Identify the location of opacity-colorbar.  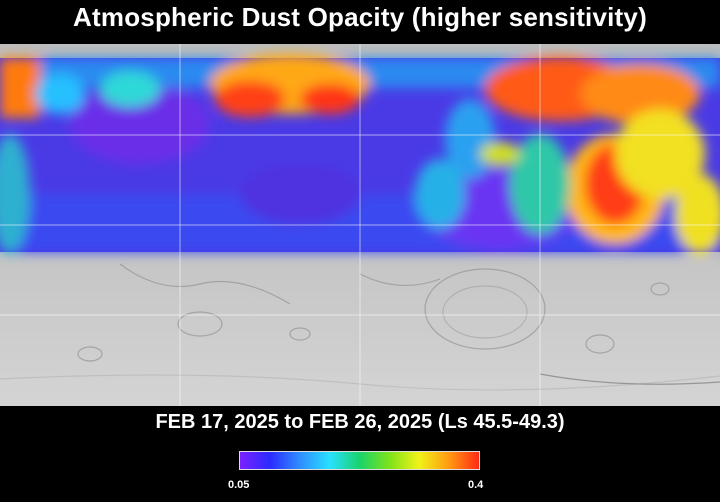
(359, 460).